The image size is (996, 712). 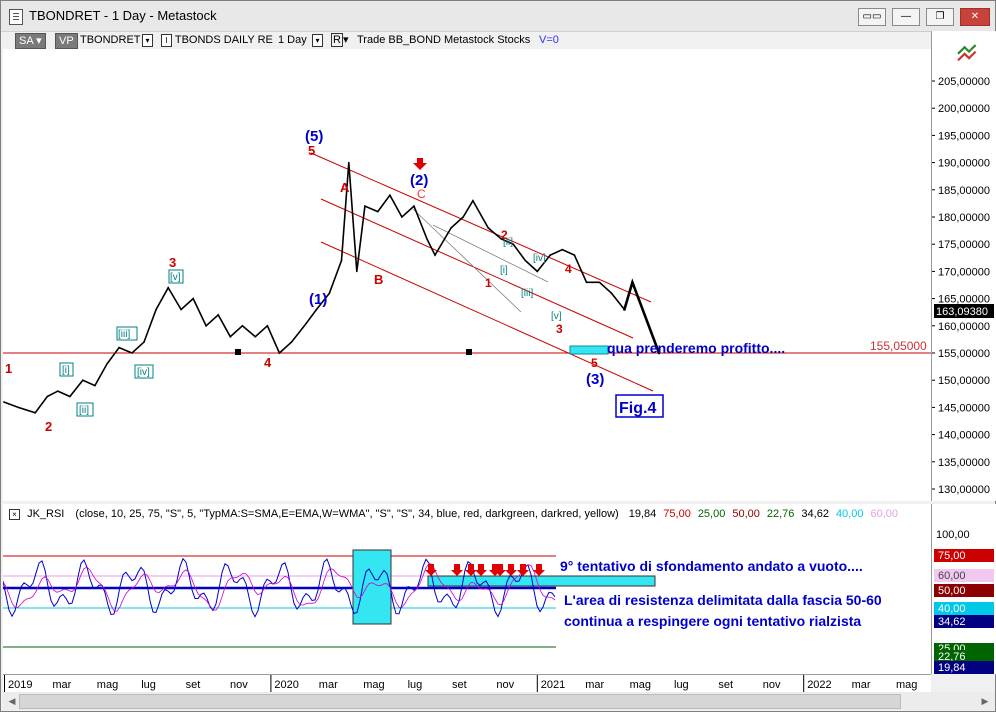 I want to click on restore-button: ❐, so click(x=940, y=17).